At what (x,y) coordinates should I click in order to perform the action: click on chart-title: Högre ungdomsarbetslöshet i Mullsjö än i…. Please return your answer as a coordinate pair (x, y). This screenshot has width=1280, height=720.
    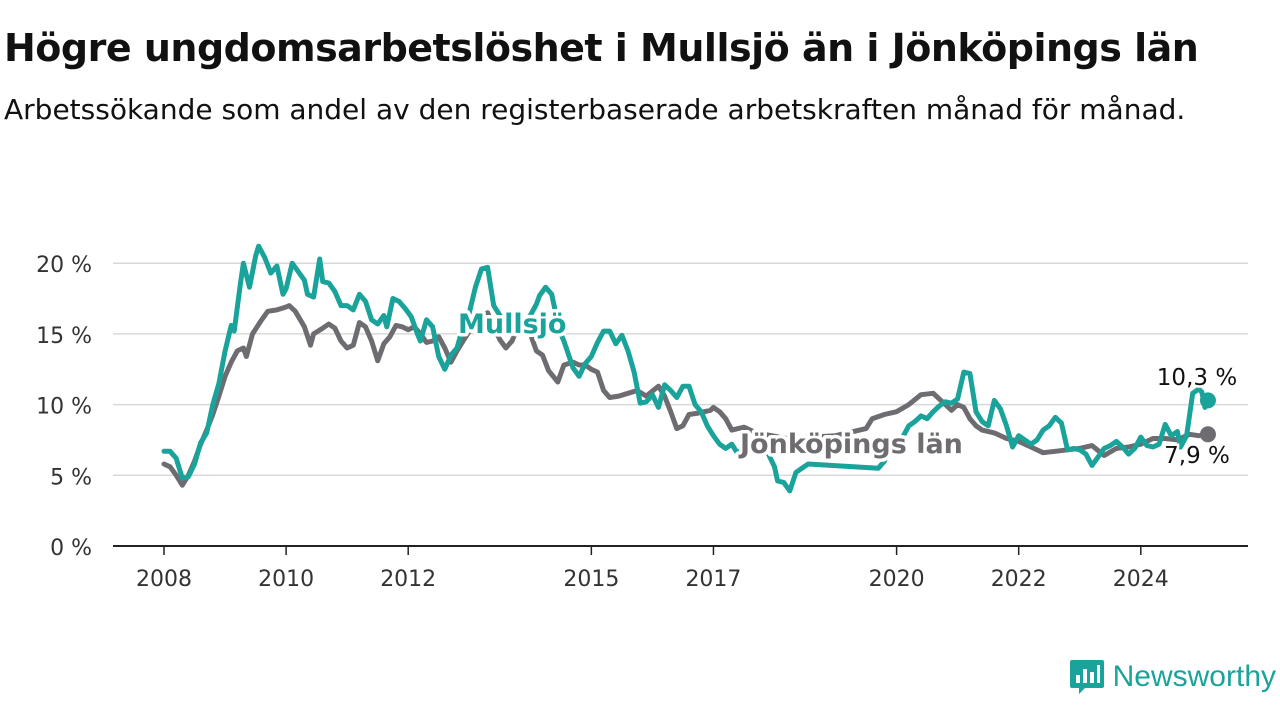
    Looking at the image, I should click on (601, 48).